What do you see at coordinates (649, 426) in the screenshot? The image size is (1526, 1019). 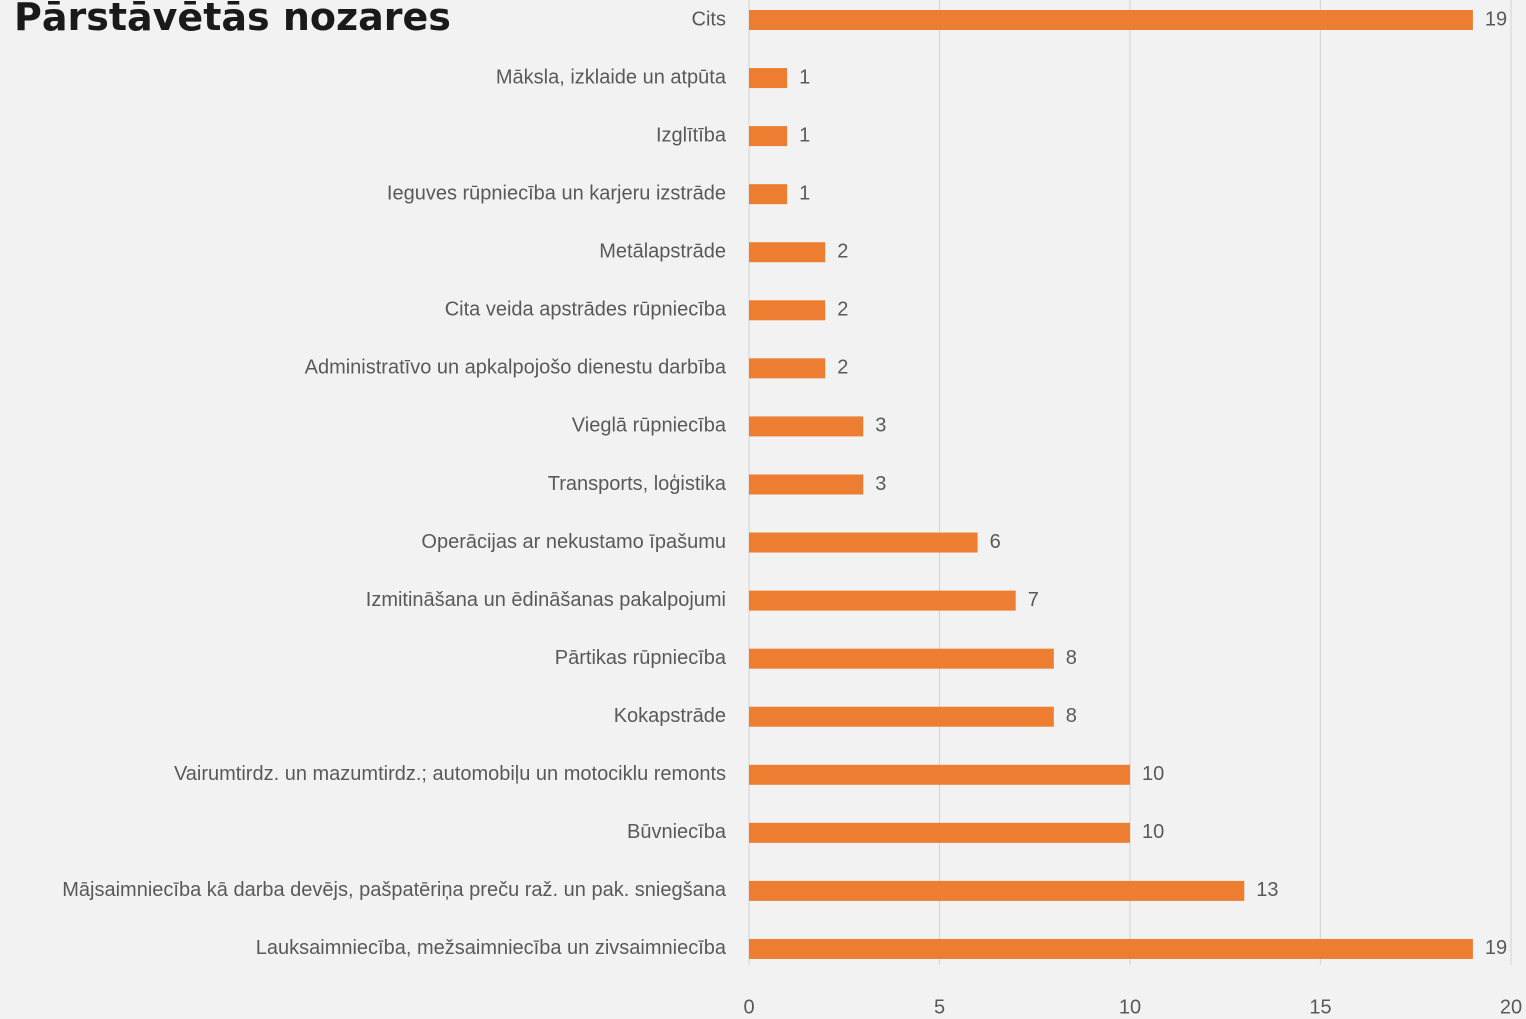 I see `y-tick-label: Vieglā rūpniecība` at bounding box center [649, 426].